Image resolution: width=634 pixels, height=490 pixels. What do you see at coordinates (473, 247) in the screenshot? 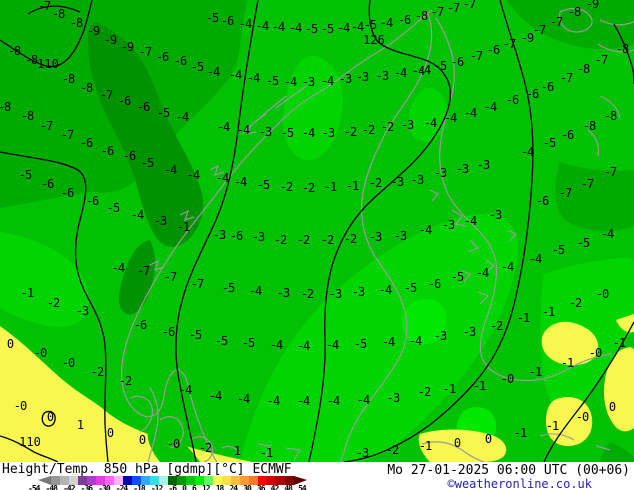
I see `finland-lakes` at bounding box center [473, 247].